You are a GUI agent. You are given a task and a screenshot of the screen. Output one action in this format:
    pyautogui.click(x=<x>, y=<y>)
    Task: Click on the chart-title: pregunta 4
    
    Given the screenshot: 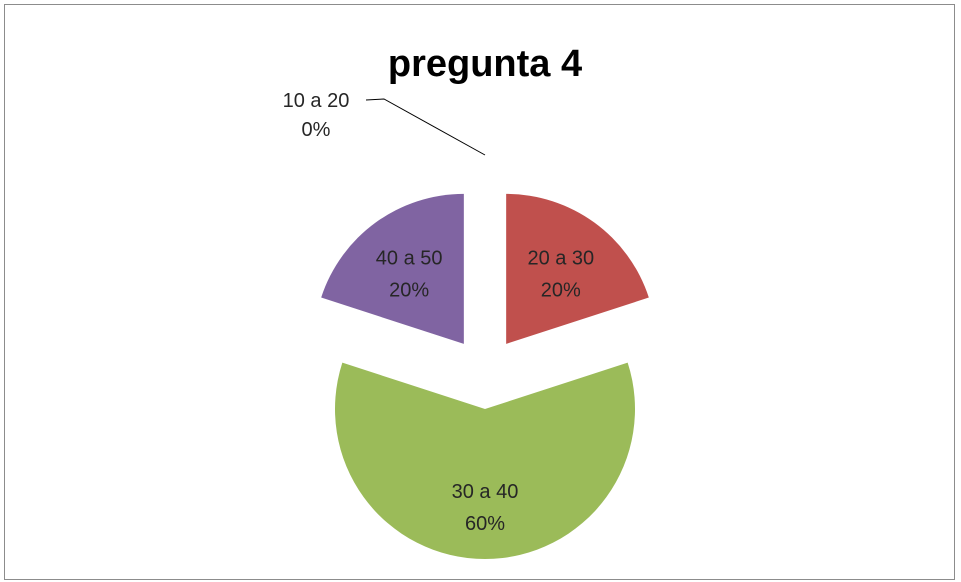 What is the action you would take?
    pyautogui.click(x=485, y=64)
    